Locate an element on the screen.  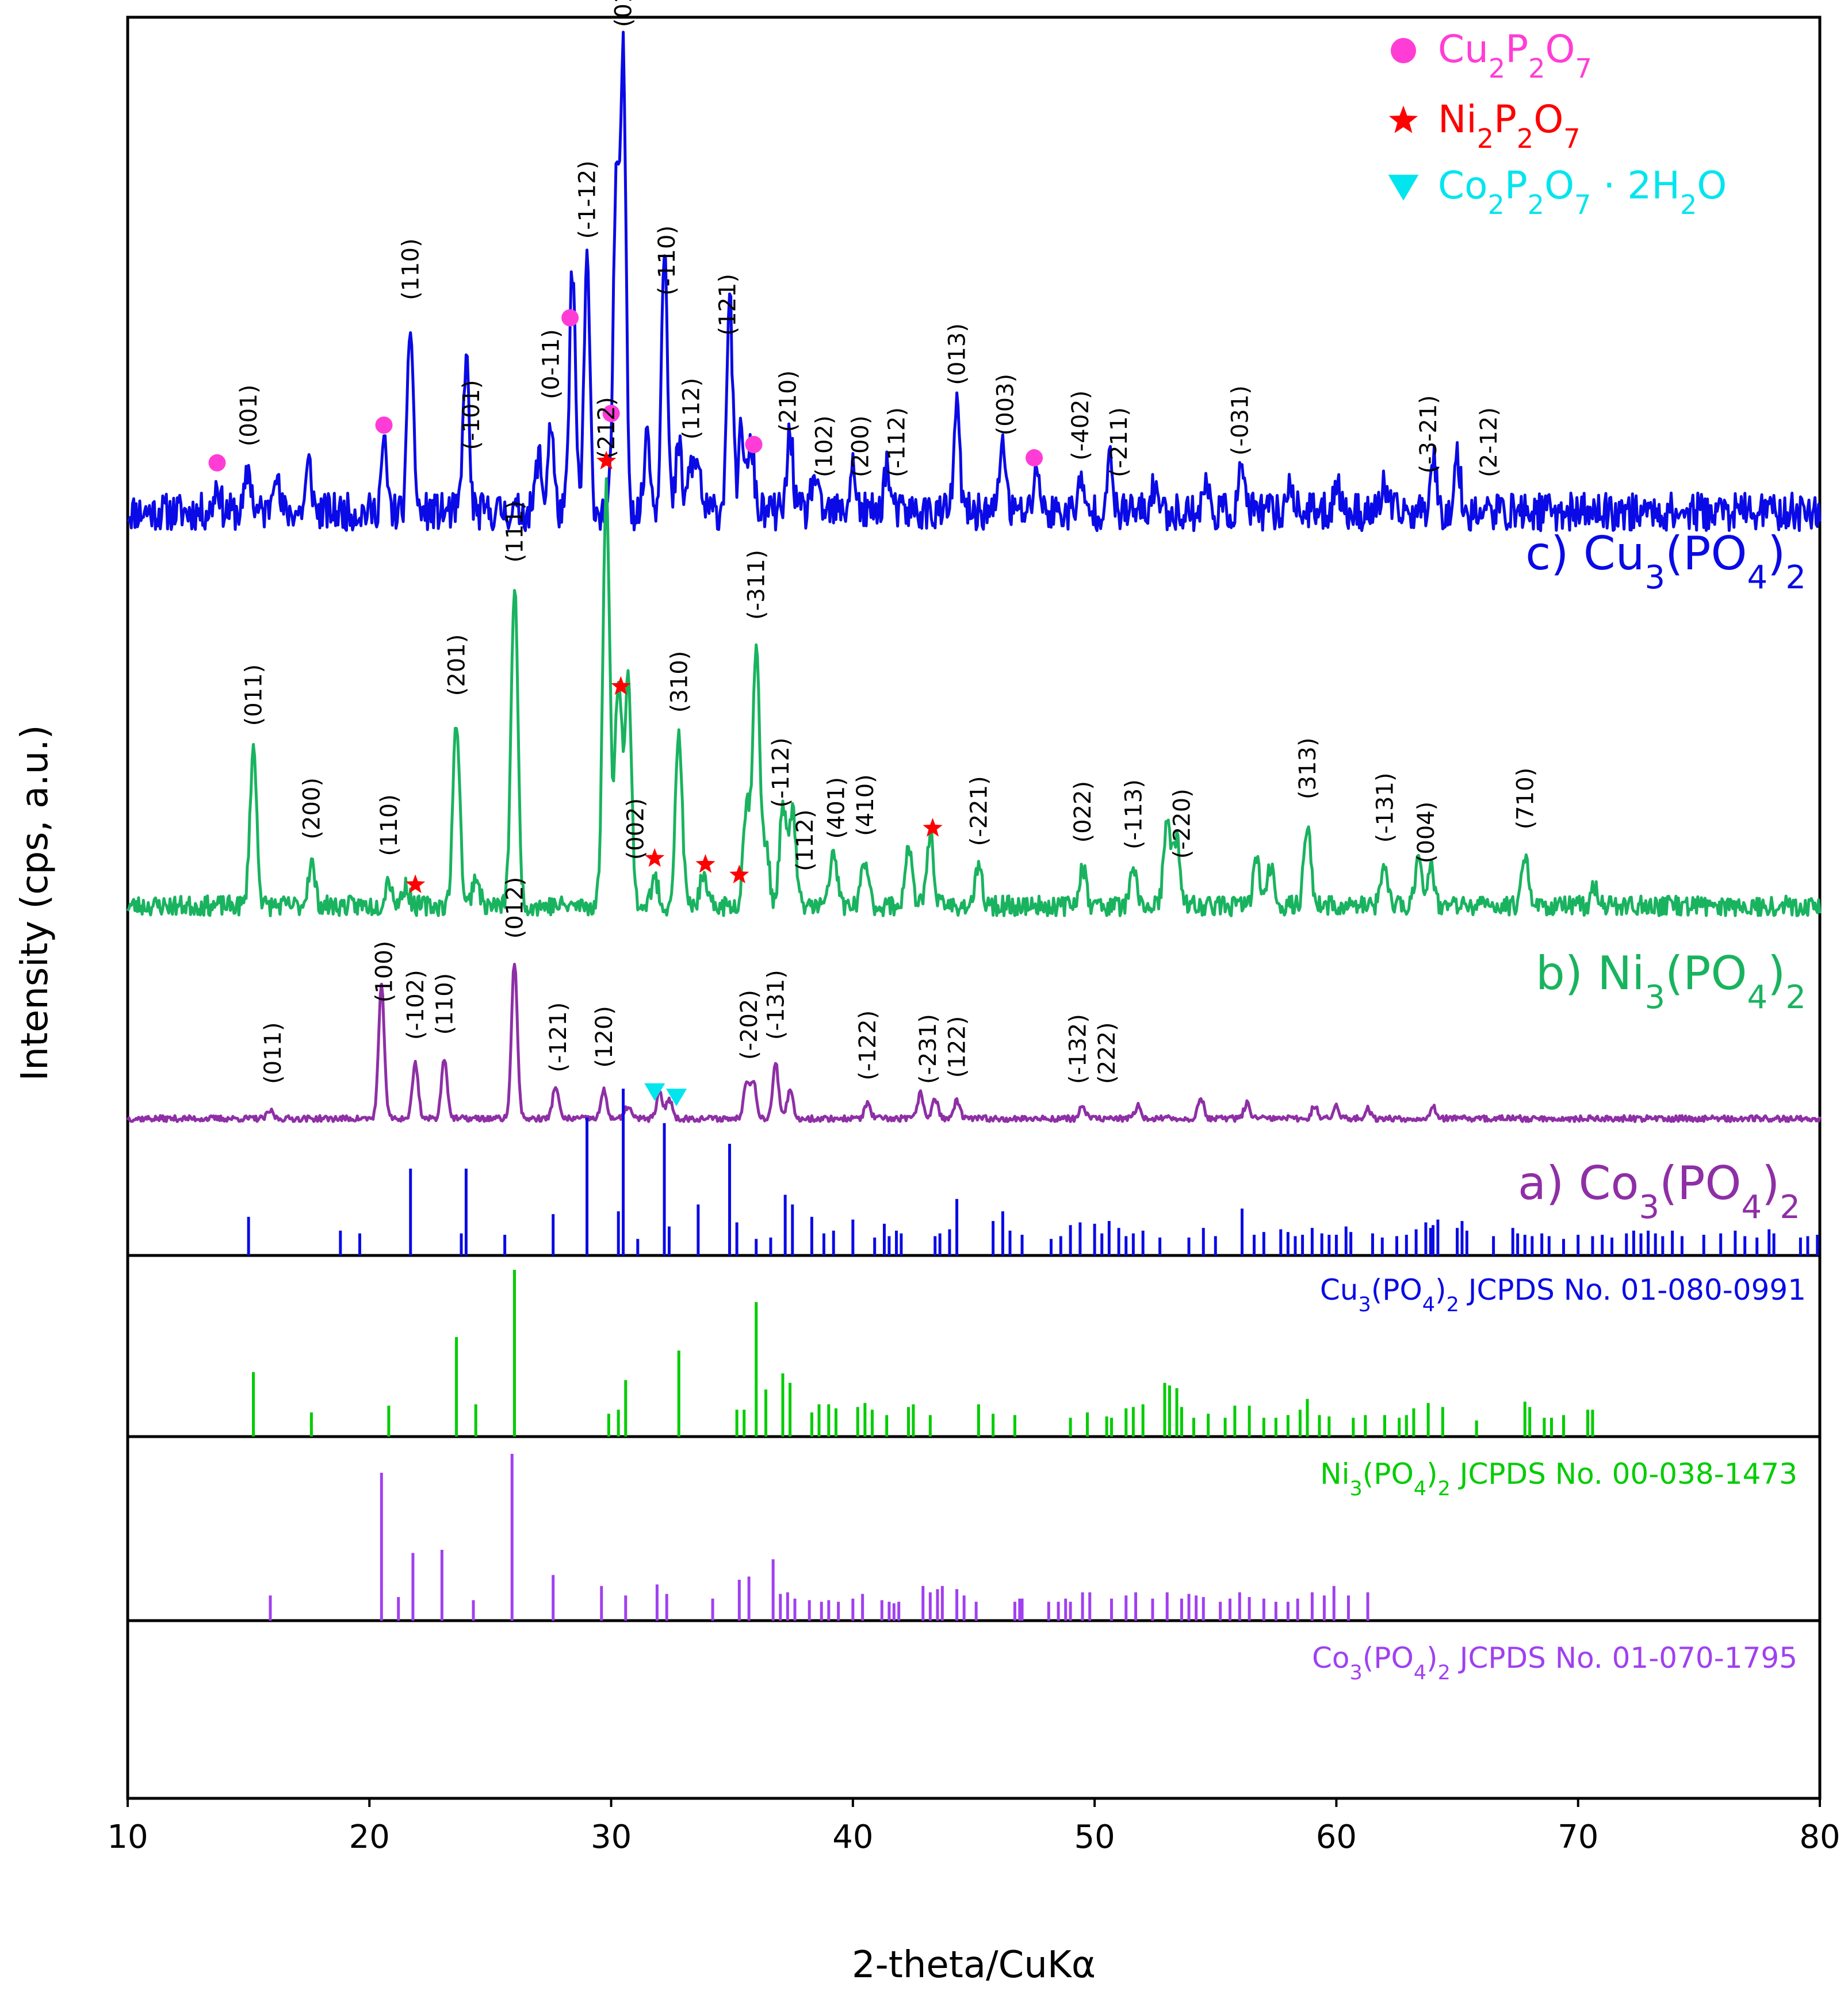
hkl-label: (210) is located at coordinates (788, 401).